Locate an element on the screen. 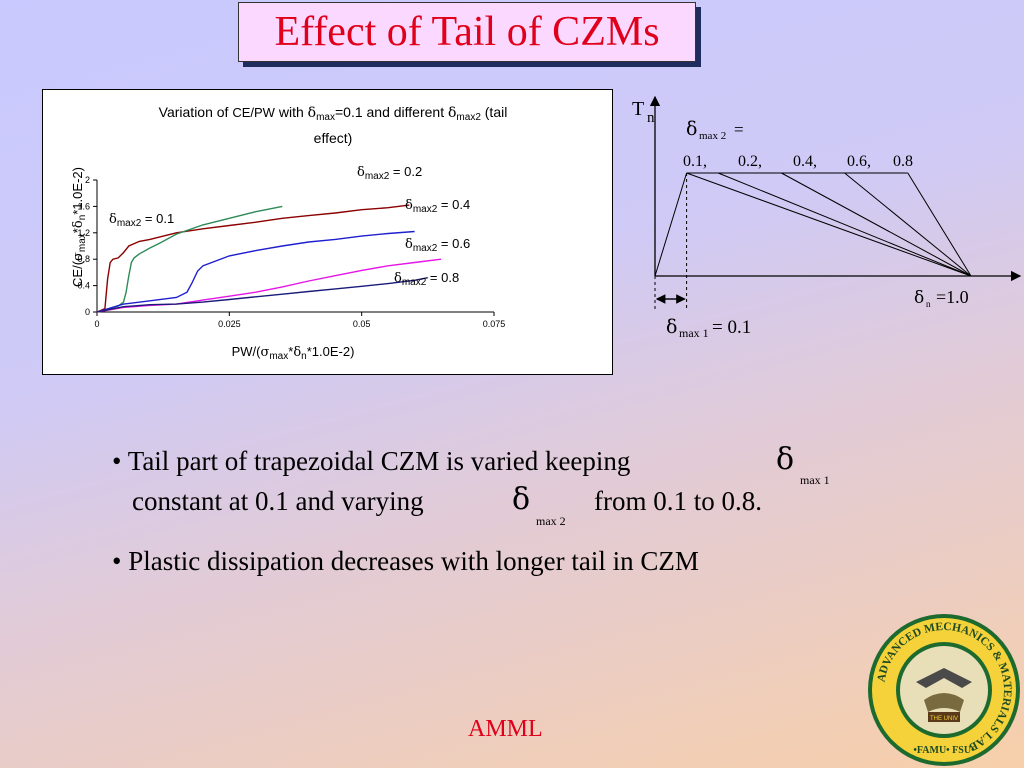 This screenshot has height=768, width=1024. tail-value-4: 0.8 is located at coordinates (903, 161).